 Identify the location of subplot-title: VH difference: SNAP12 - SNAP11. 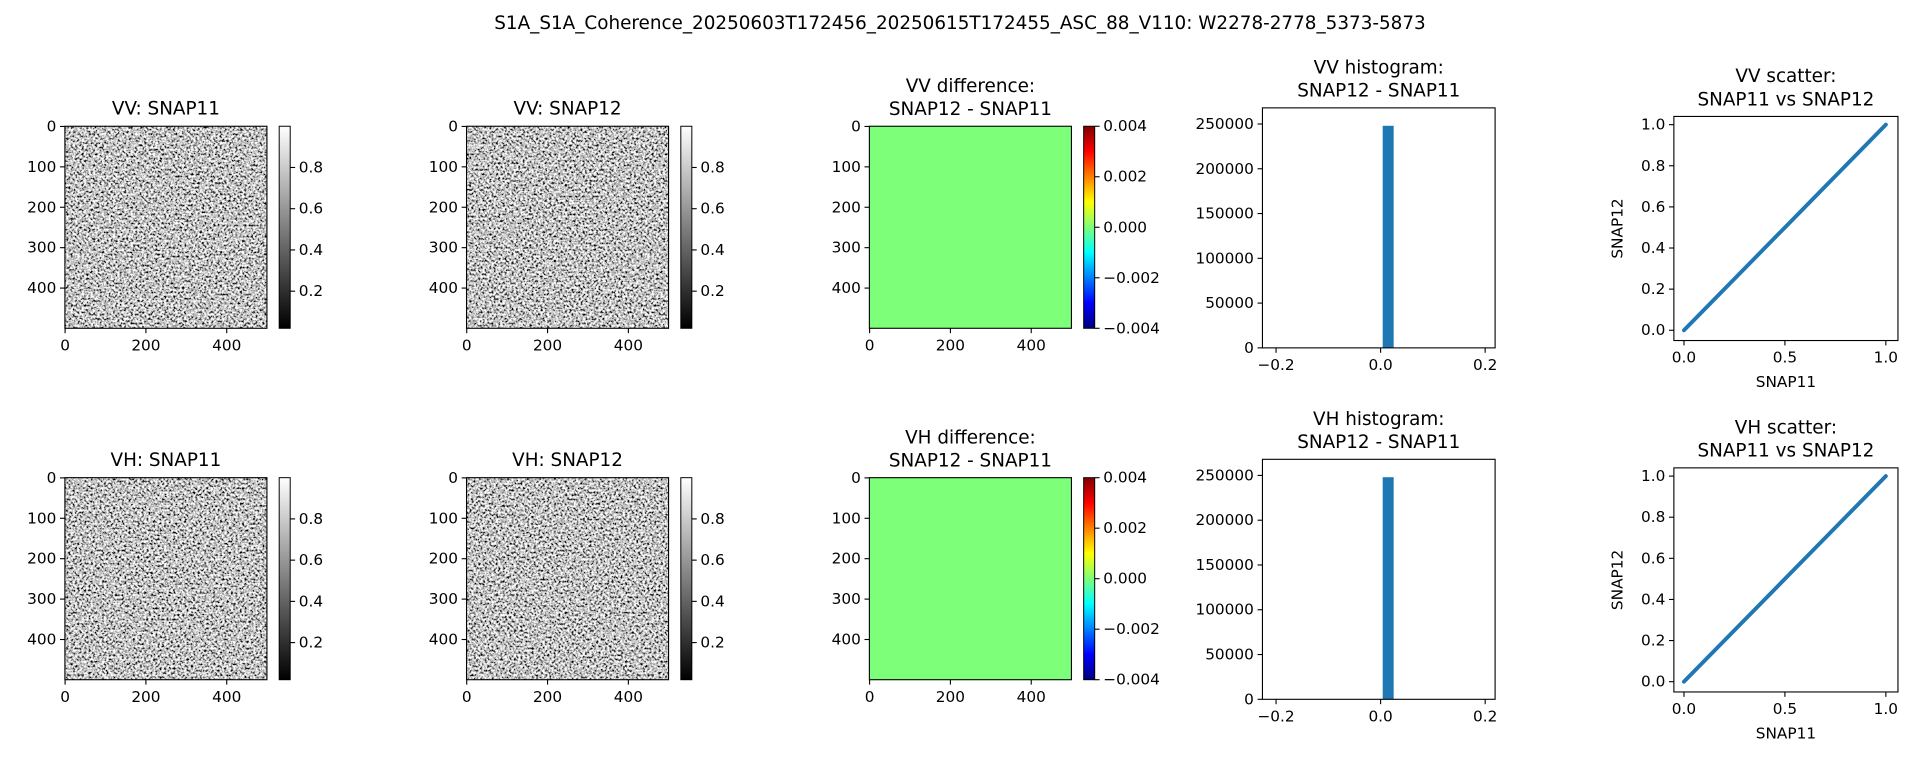
(970, 449).